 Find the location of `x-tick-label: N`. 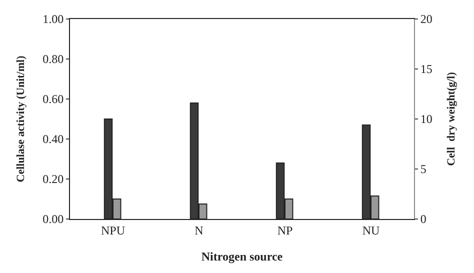

x-tick-label: N is located at coordinates (199, 230).